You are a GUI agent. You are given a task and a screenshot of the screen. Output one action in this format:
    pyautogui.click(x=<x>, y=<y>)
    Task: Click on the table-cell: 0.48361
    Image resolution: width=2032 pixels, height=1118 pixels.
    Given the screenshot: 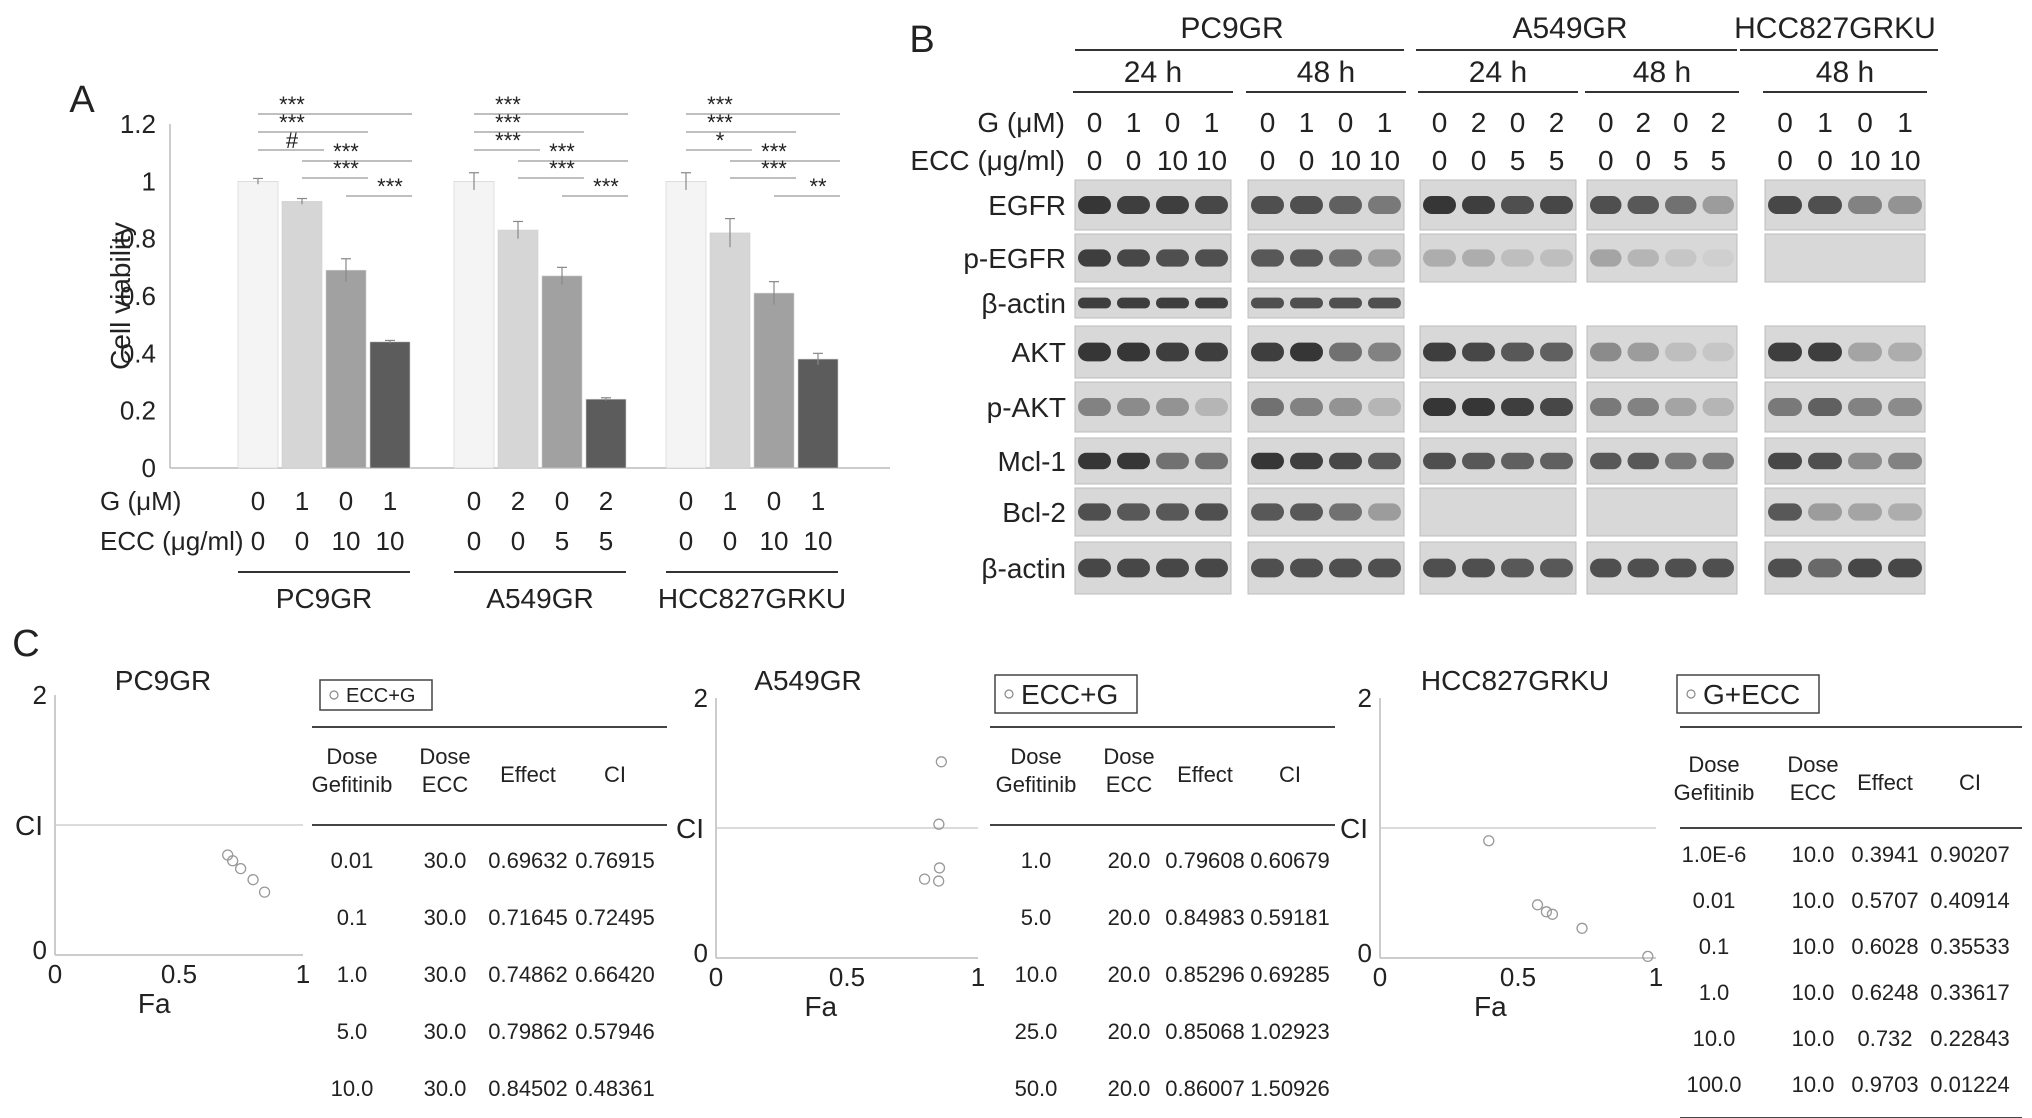 What is the action you would take?
    pyautogui.click(x=615, y=1088)
    